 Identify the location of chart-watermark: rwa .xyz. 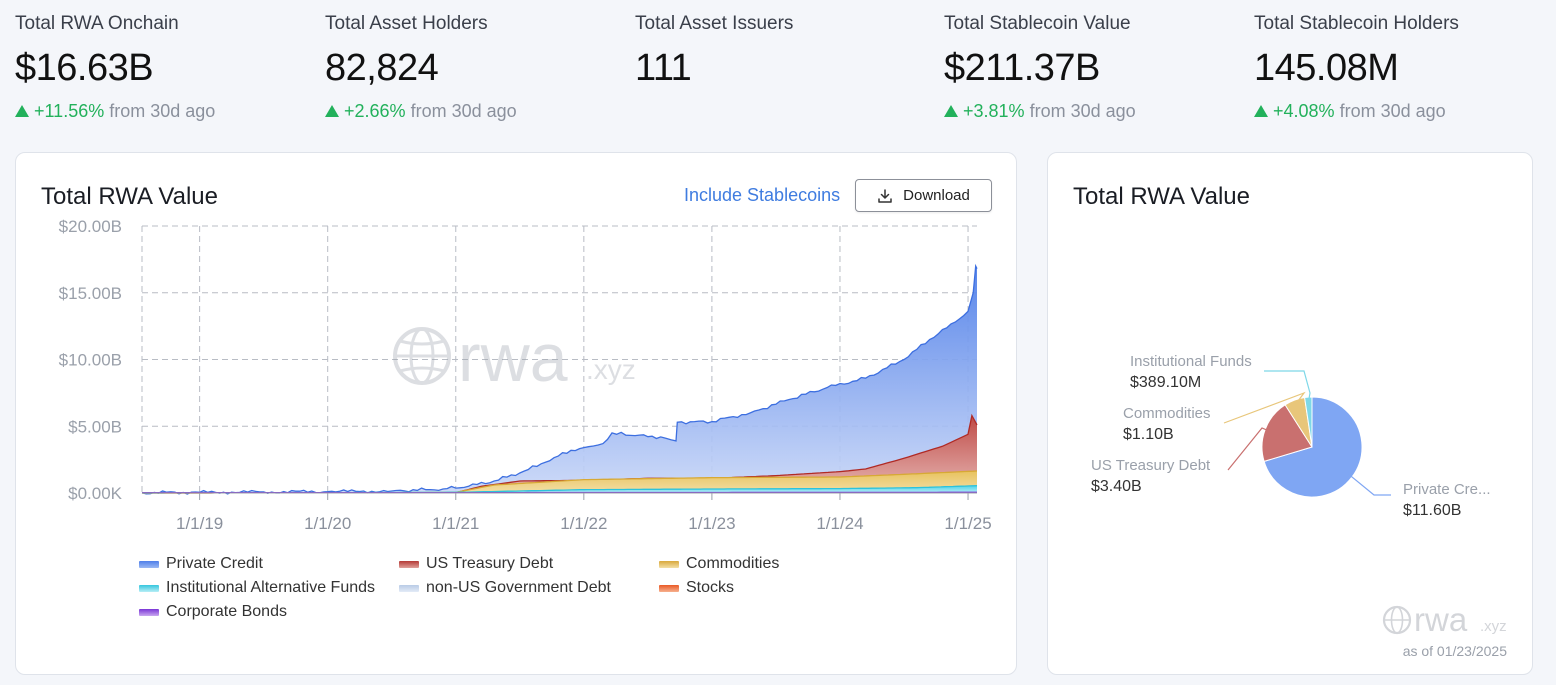
(514, 358).